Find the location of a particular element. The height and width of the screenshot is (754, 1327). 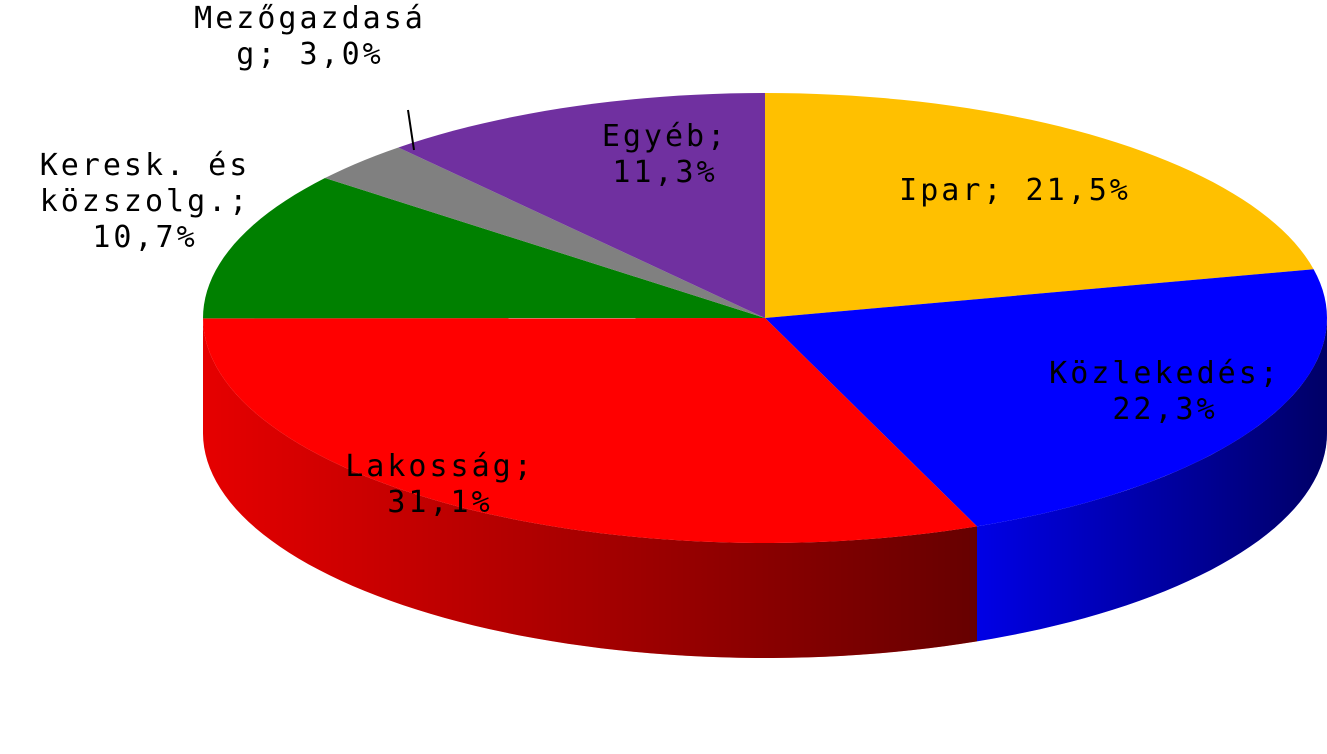

data-label: Egyéb; 11,3% is located at coordinates (665, 154).